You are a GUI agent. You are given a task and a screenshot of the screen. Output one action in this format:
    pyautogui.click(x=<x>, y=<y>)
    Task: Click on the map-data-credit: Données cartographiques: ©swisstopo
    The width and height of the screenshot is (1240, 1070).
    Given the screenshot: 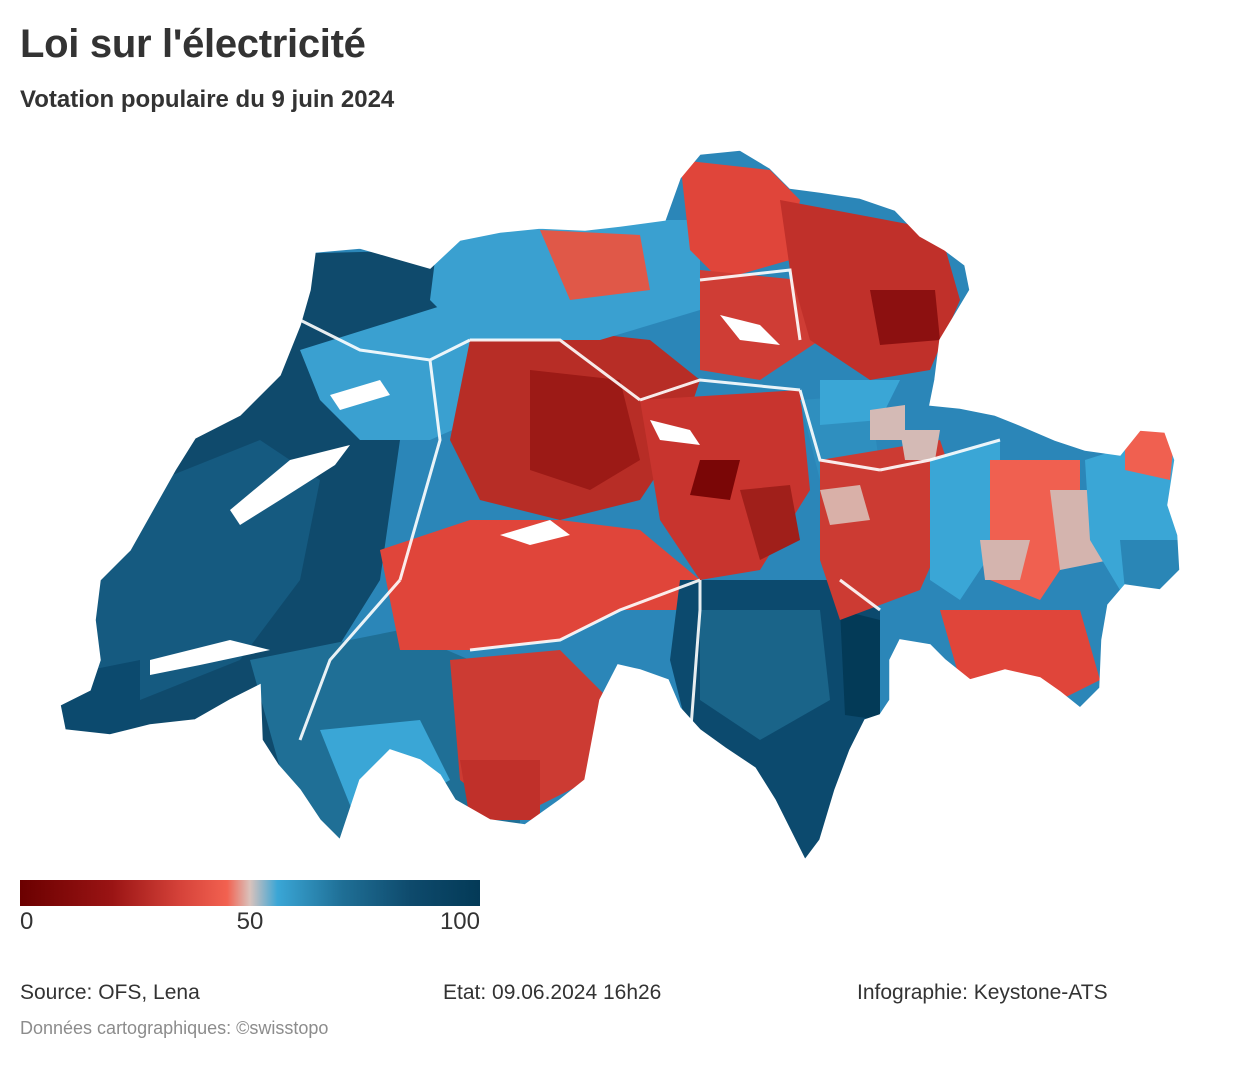 What is the action you would take?
    pyautogui.click(x=174, y=1028)
    